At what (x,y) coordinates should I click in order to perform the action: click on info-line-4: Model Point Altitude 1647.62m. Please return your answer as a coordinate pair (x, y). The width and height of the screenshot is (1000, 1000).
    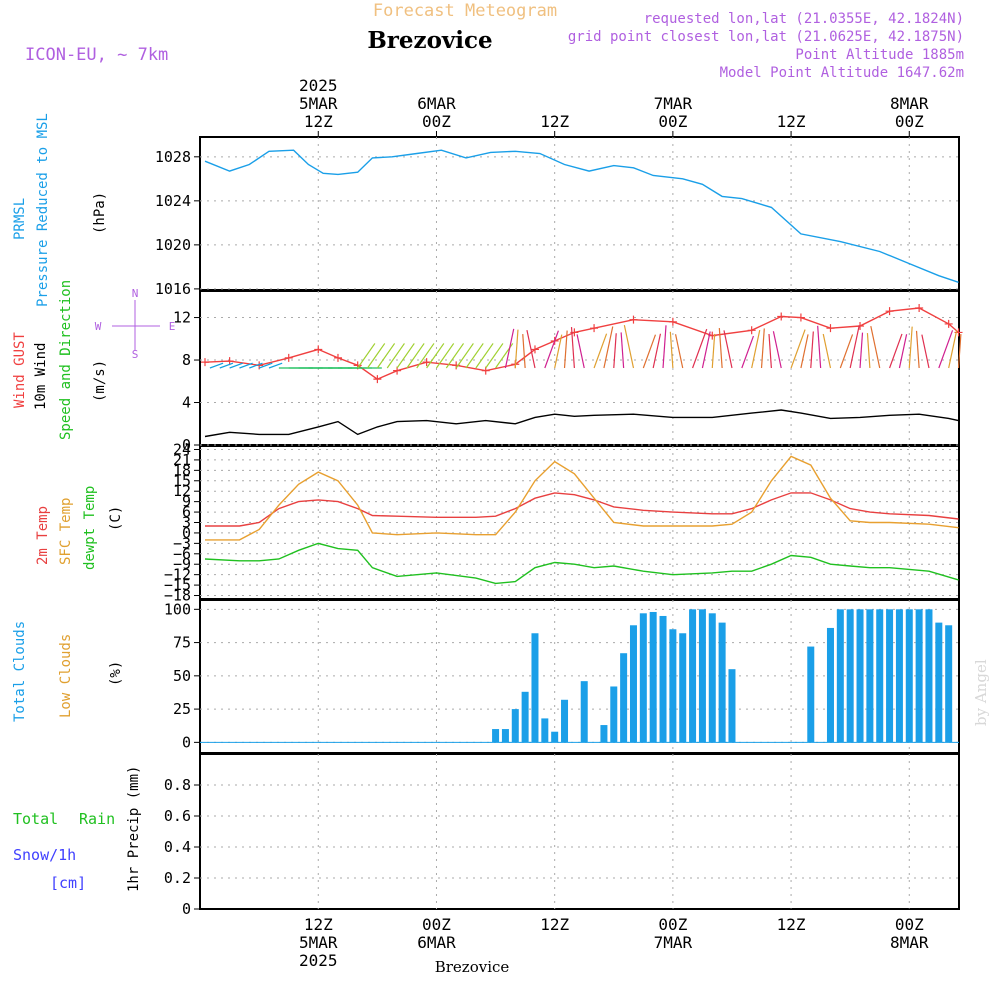
    Looking at the image, I should click on (842, 73).